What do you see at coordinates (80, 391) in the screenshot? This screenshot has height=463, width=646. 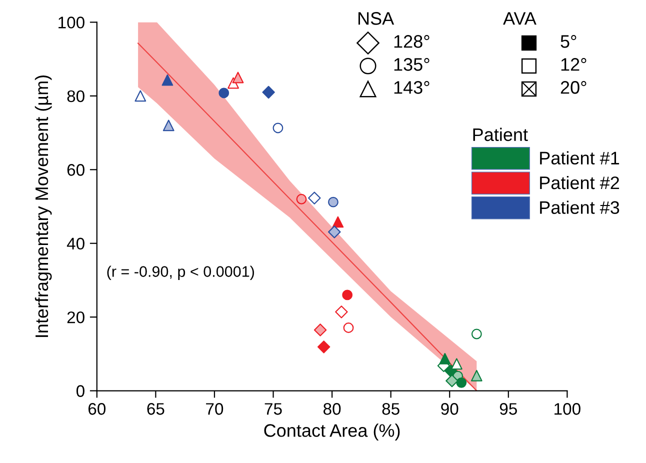 I see `y-tick-label: 0` at bounding box center [80, 391].